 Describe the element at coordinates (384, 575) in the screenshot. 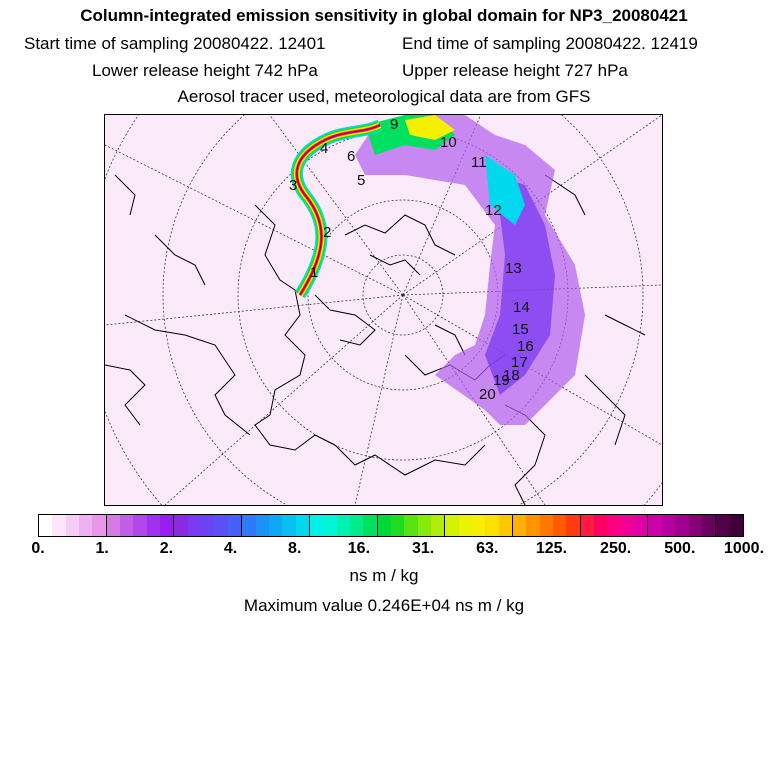

I see `colorbar-units: ns m / kg` at that location.